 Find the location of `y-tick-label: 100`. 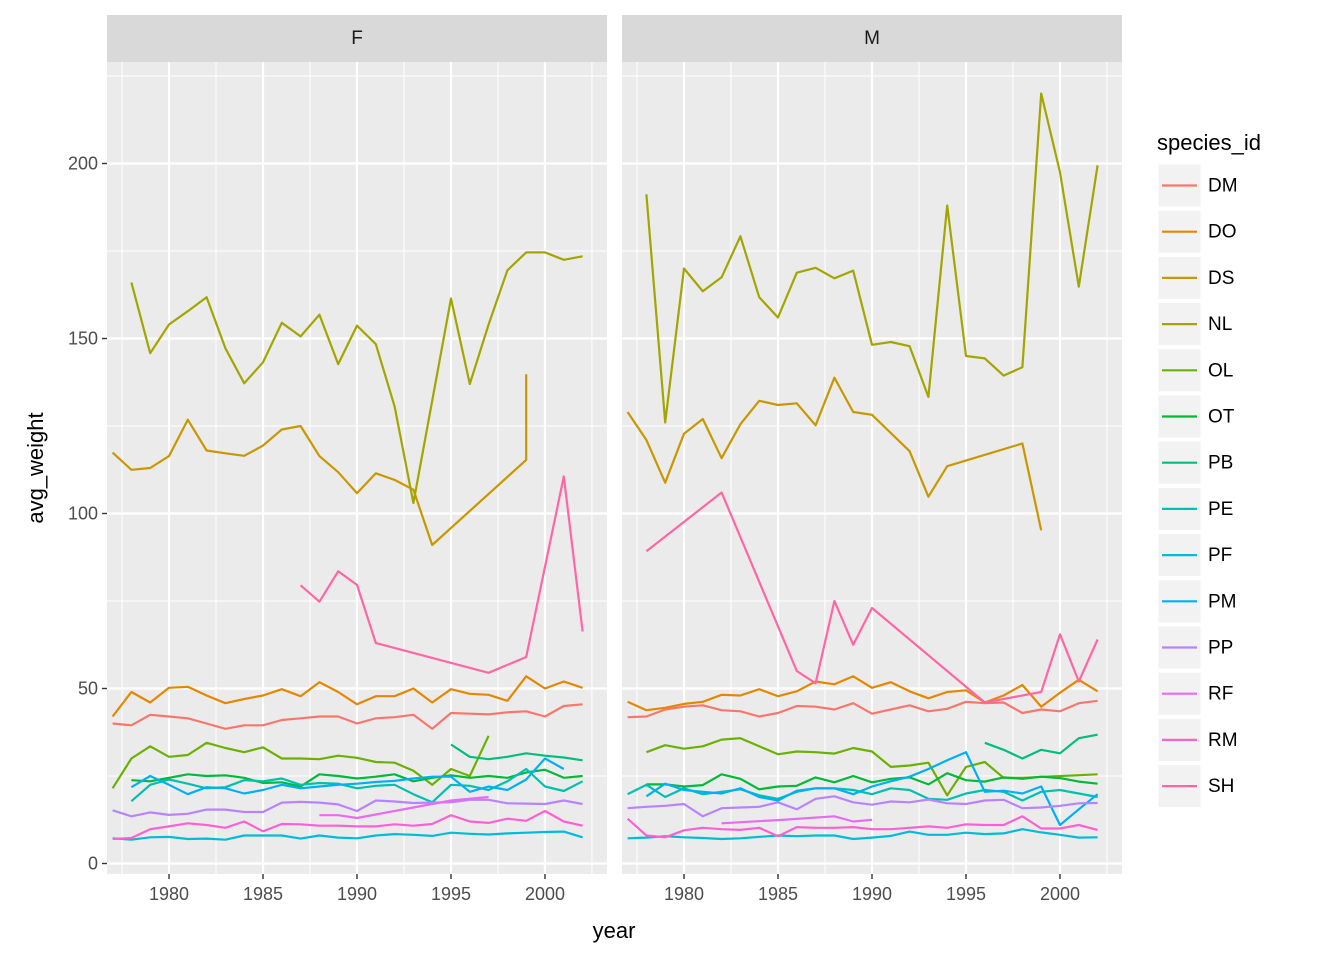

y-tick-label: 100 is located at coordinates (83, 514).